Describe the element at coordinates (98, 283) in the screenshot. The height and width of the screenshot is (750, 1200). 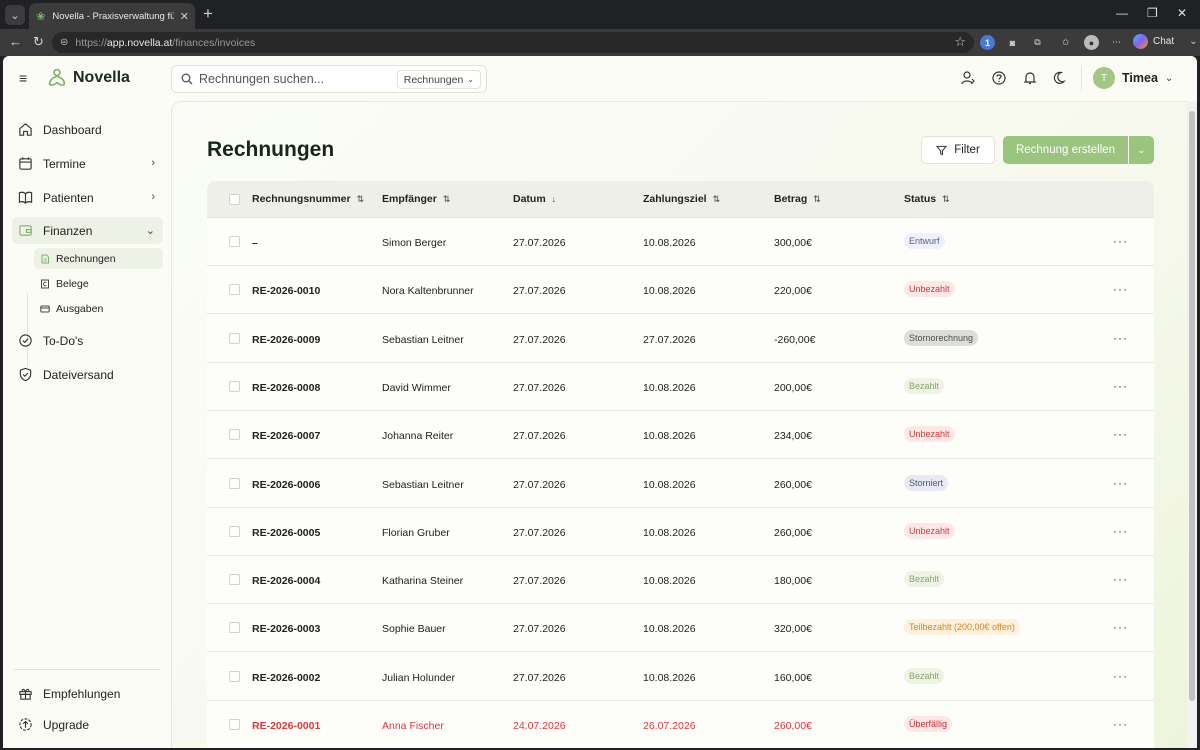
I see `sidebar-subitem-belege: Belege` at that location.